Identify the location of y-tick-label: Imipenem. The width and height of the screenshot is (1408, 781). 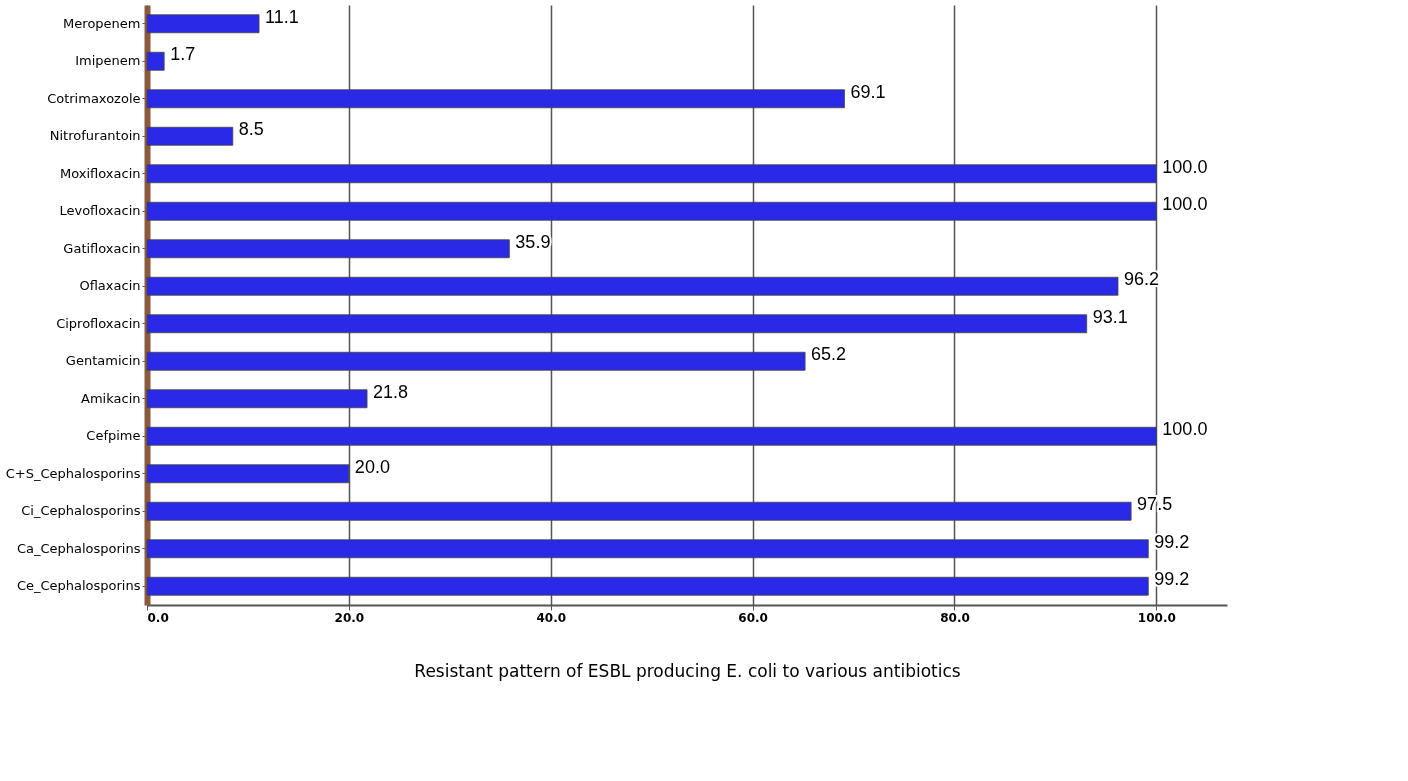
(108, 61).